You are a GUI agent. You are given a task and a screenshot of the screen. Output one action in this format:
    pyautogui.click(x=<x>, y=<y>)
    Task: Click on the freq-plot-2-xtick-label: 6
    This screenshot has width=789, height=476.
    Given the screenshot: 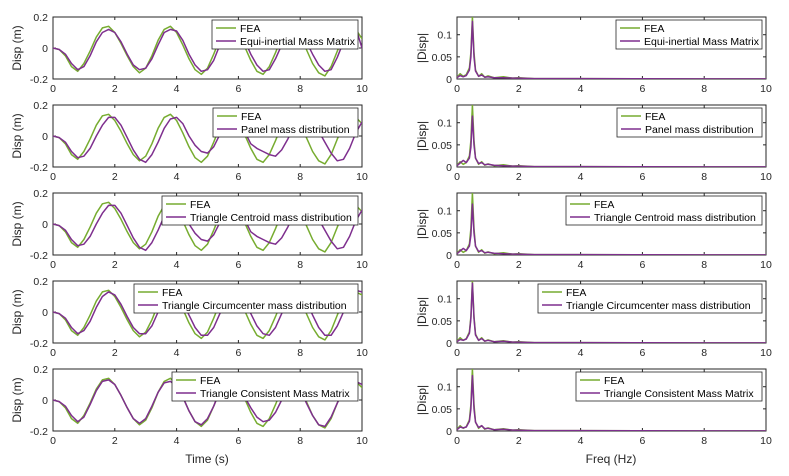 What is the action you would take?
    pyautogui.click(x=642, y=177)
    